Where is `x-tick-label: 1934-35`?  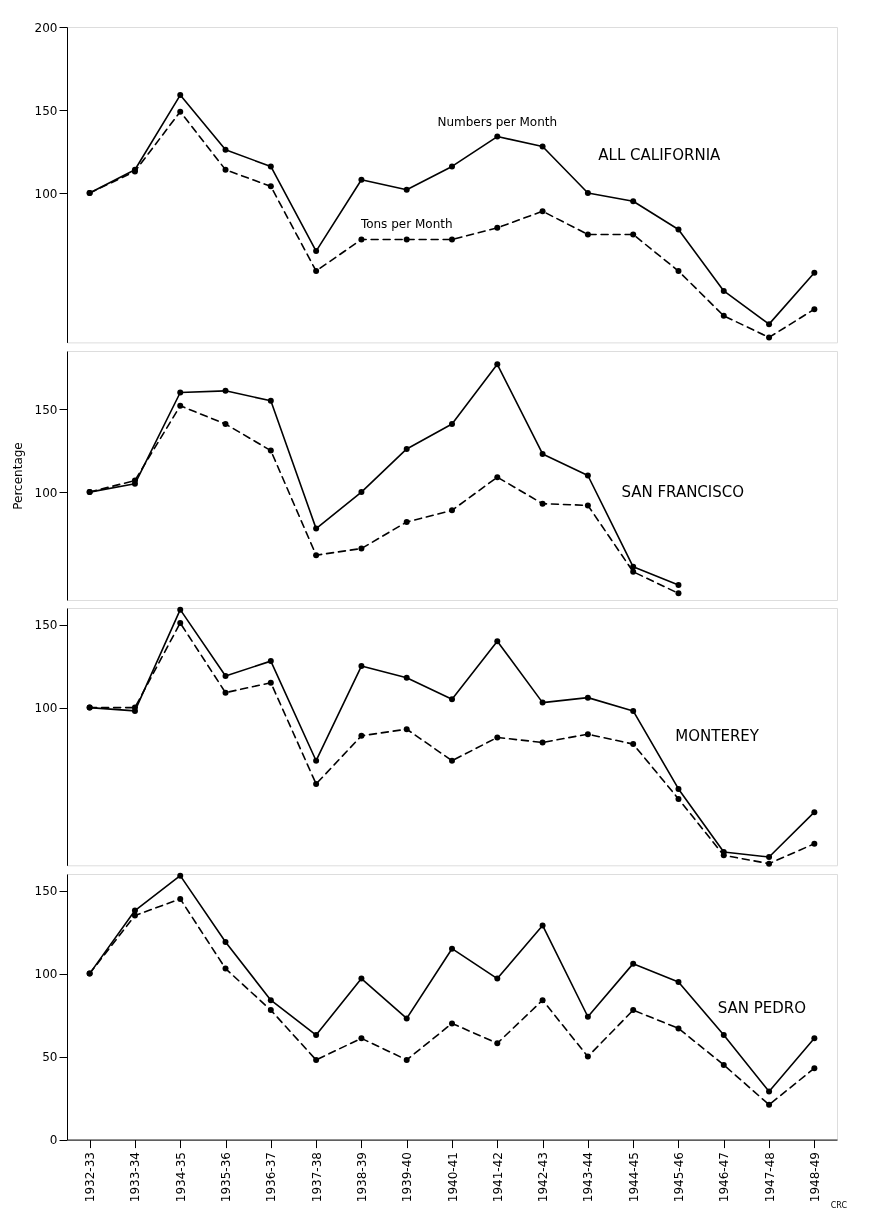
x-tick-label: 1934-35 is located at coordinates (180, 1177).